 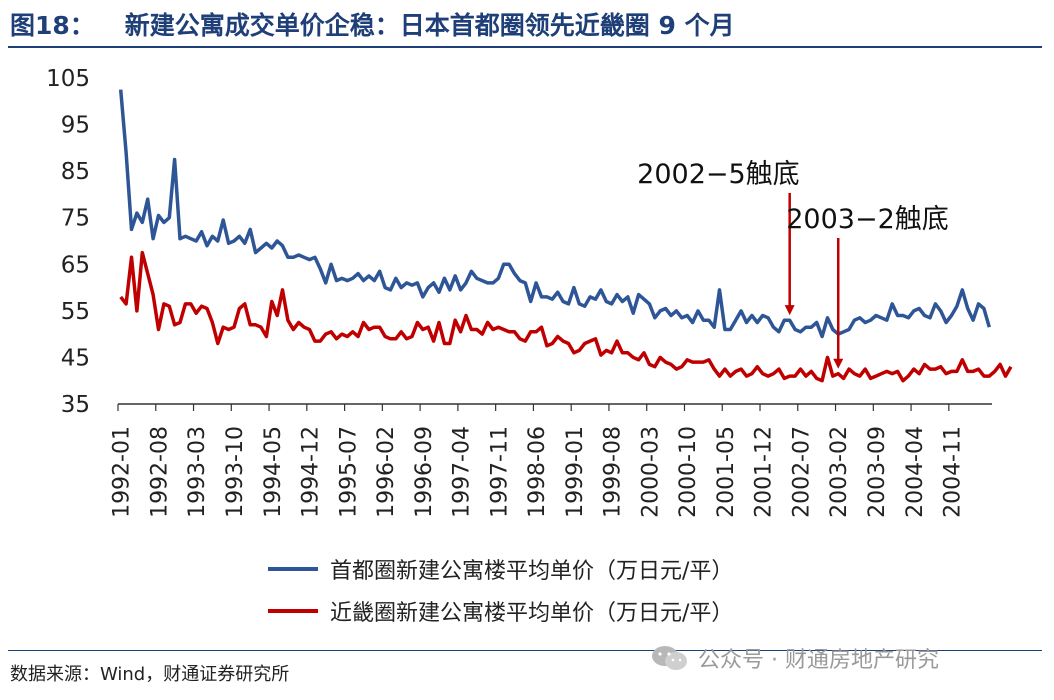 I want to click on figure-title-text: 新建公寓成交单价企稳：日本首都圈领先近畿圈 9 个月, so click(x=429, y=25).